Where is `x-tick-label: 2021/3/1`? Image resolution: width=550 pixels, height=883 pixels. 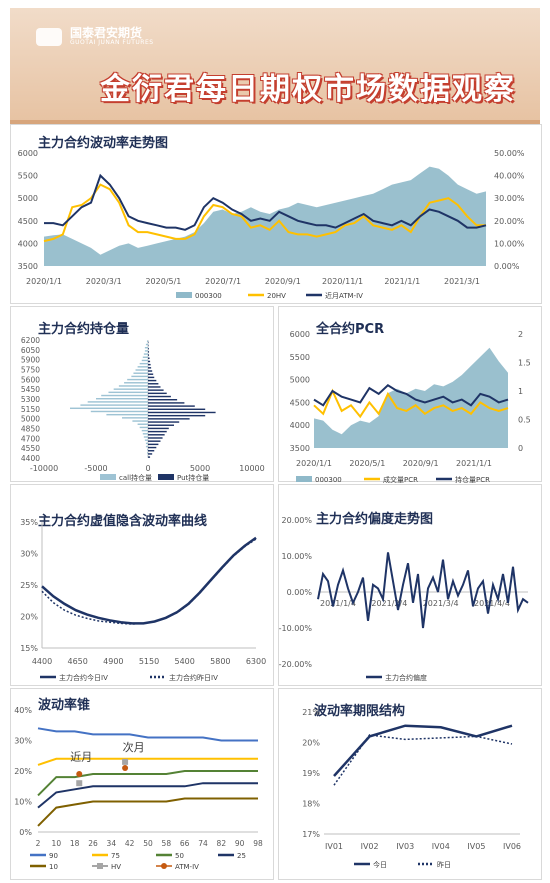 x-tick-label: 2021/3/1 is located at coordinates (462, 281).